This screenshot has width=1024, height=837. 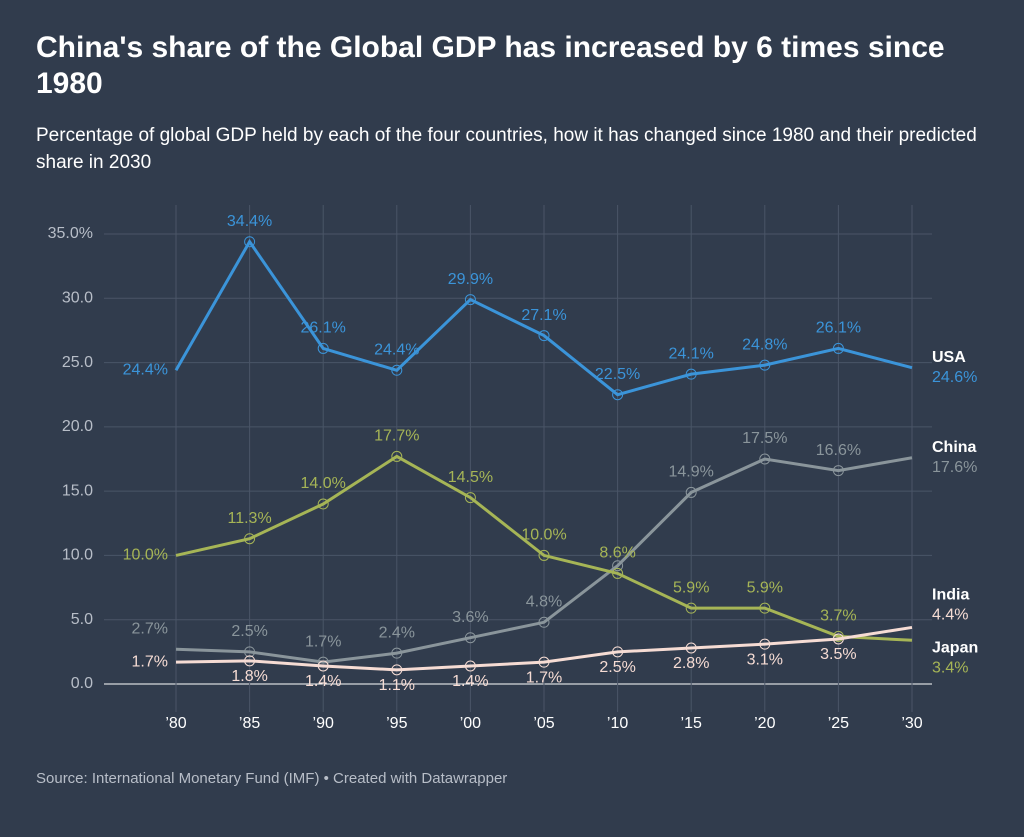 What do you see at coordinates (396, 350) in the screenshot?
I see `value-label: 24.4%` at bounding box center [396, 350].